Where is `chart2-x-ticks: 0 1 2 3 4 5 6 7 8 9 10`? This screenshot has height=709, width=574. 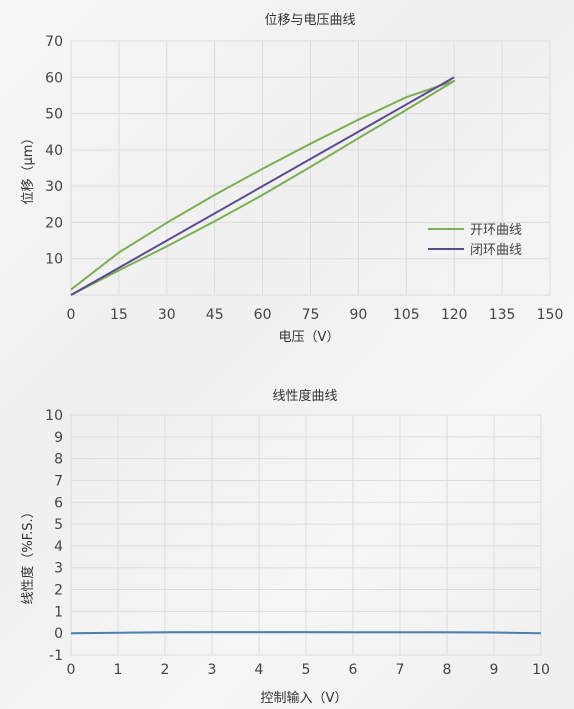
chart2-x-ticks: 0 1 2 3 4 5 6 7 8 9 10 is located at coordinates (308, 670).